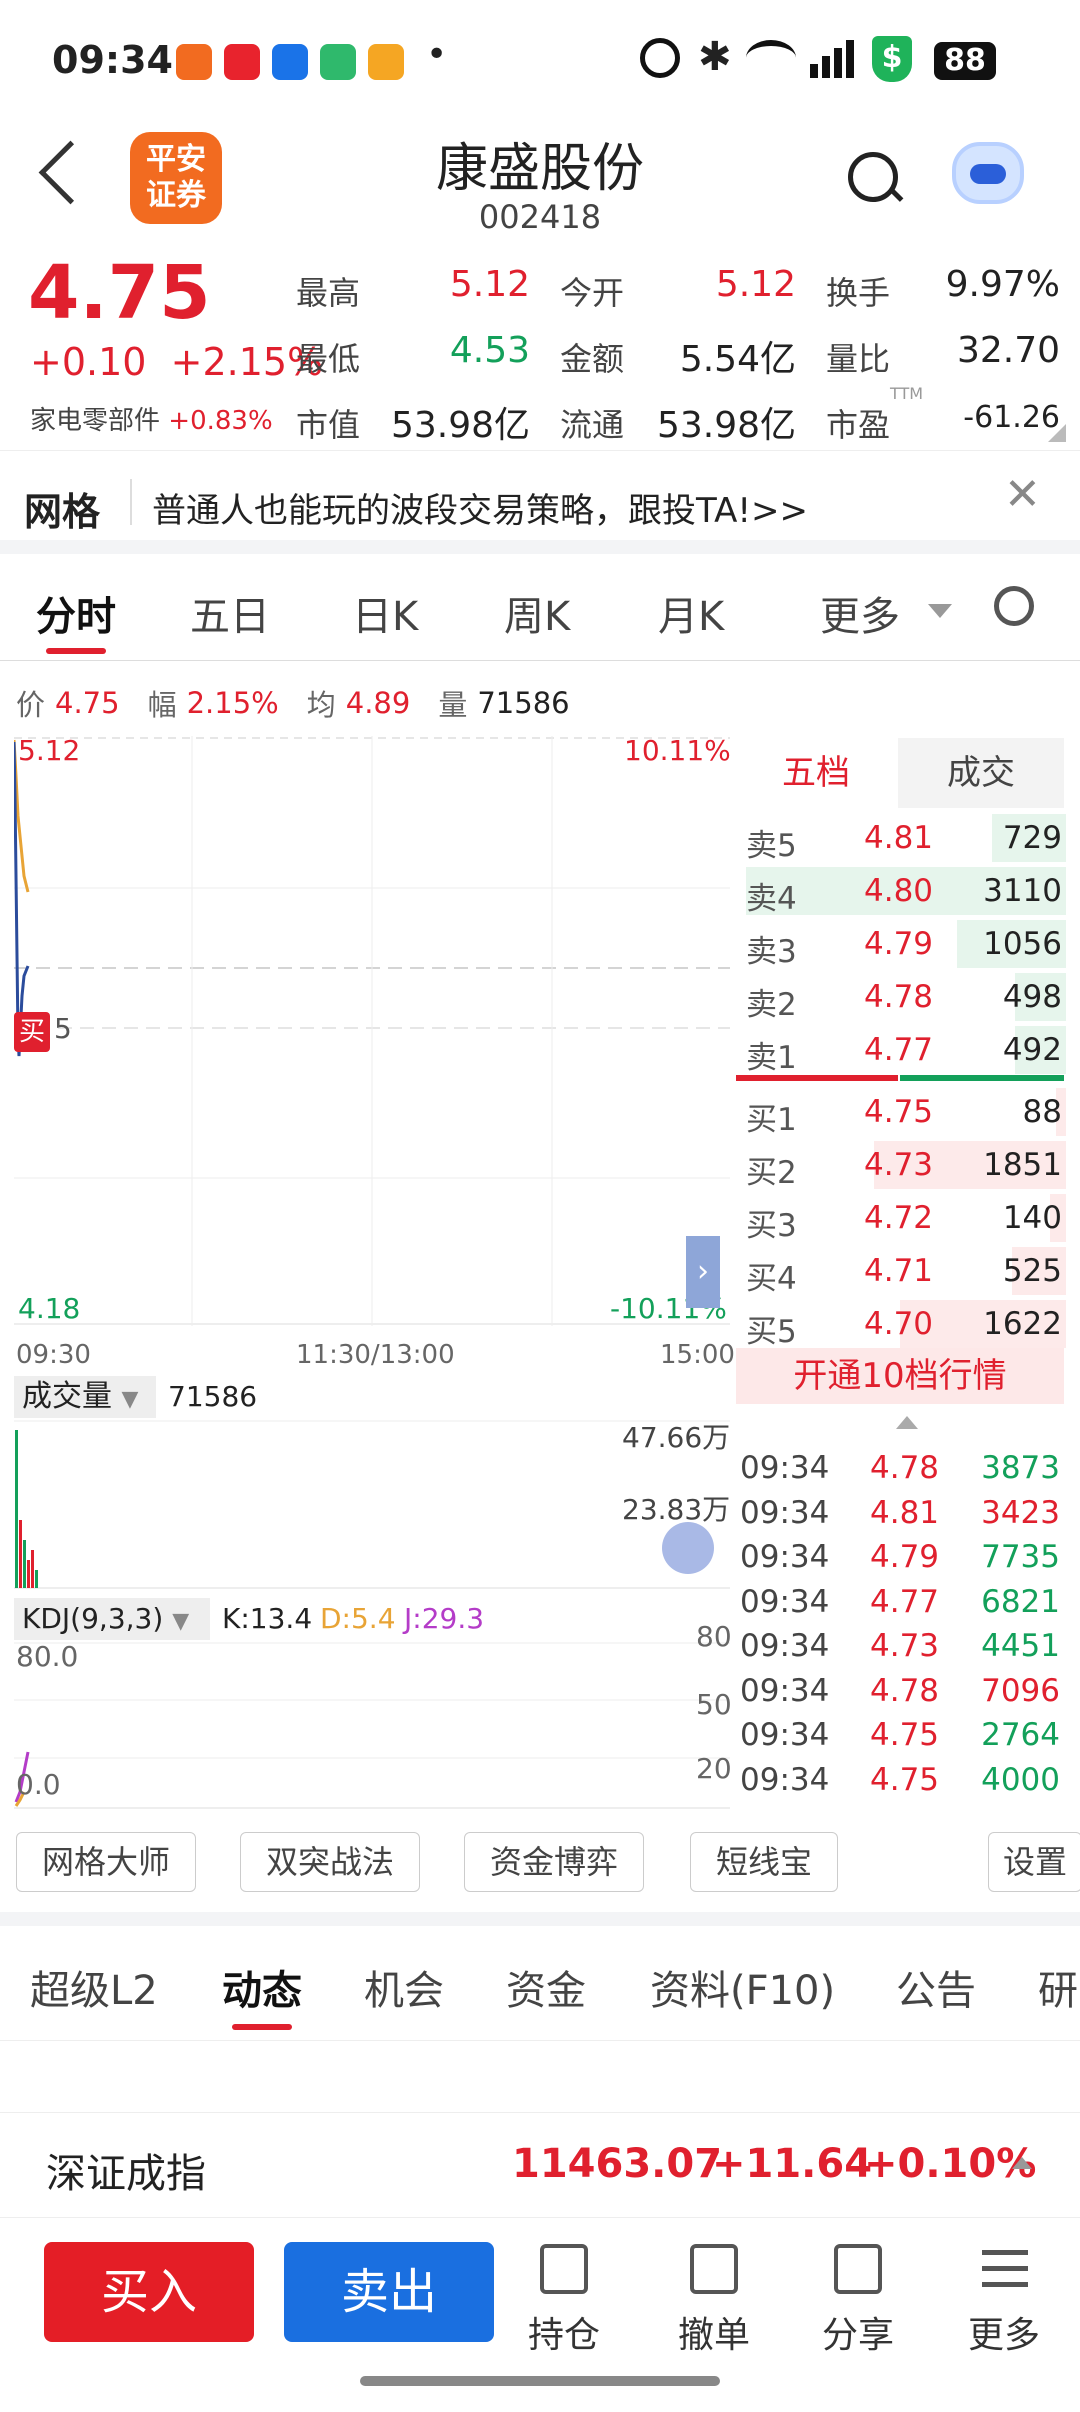 The image size is (1080, 2412). I want to click on index-pct: +0.10%, so click(950, 2164).